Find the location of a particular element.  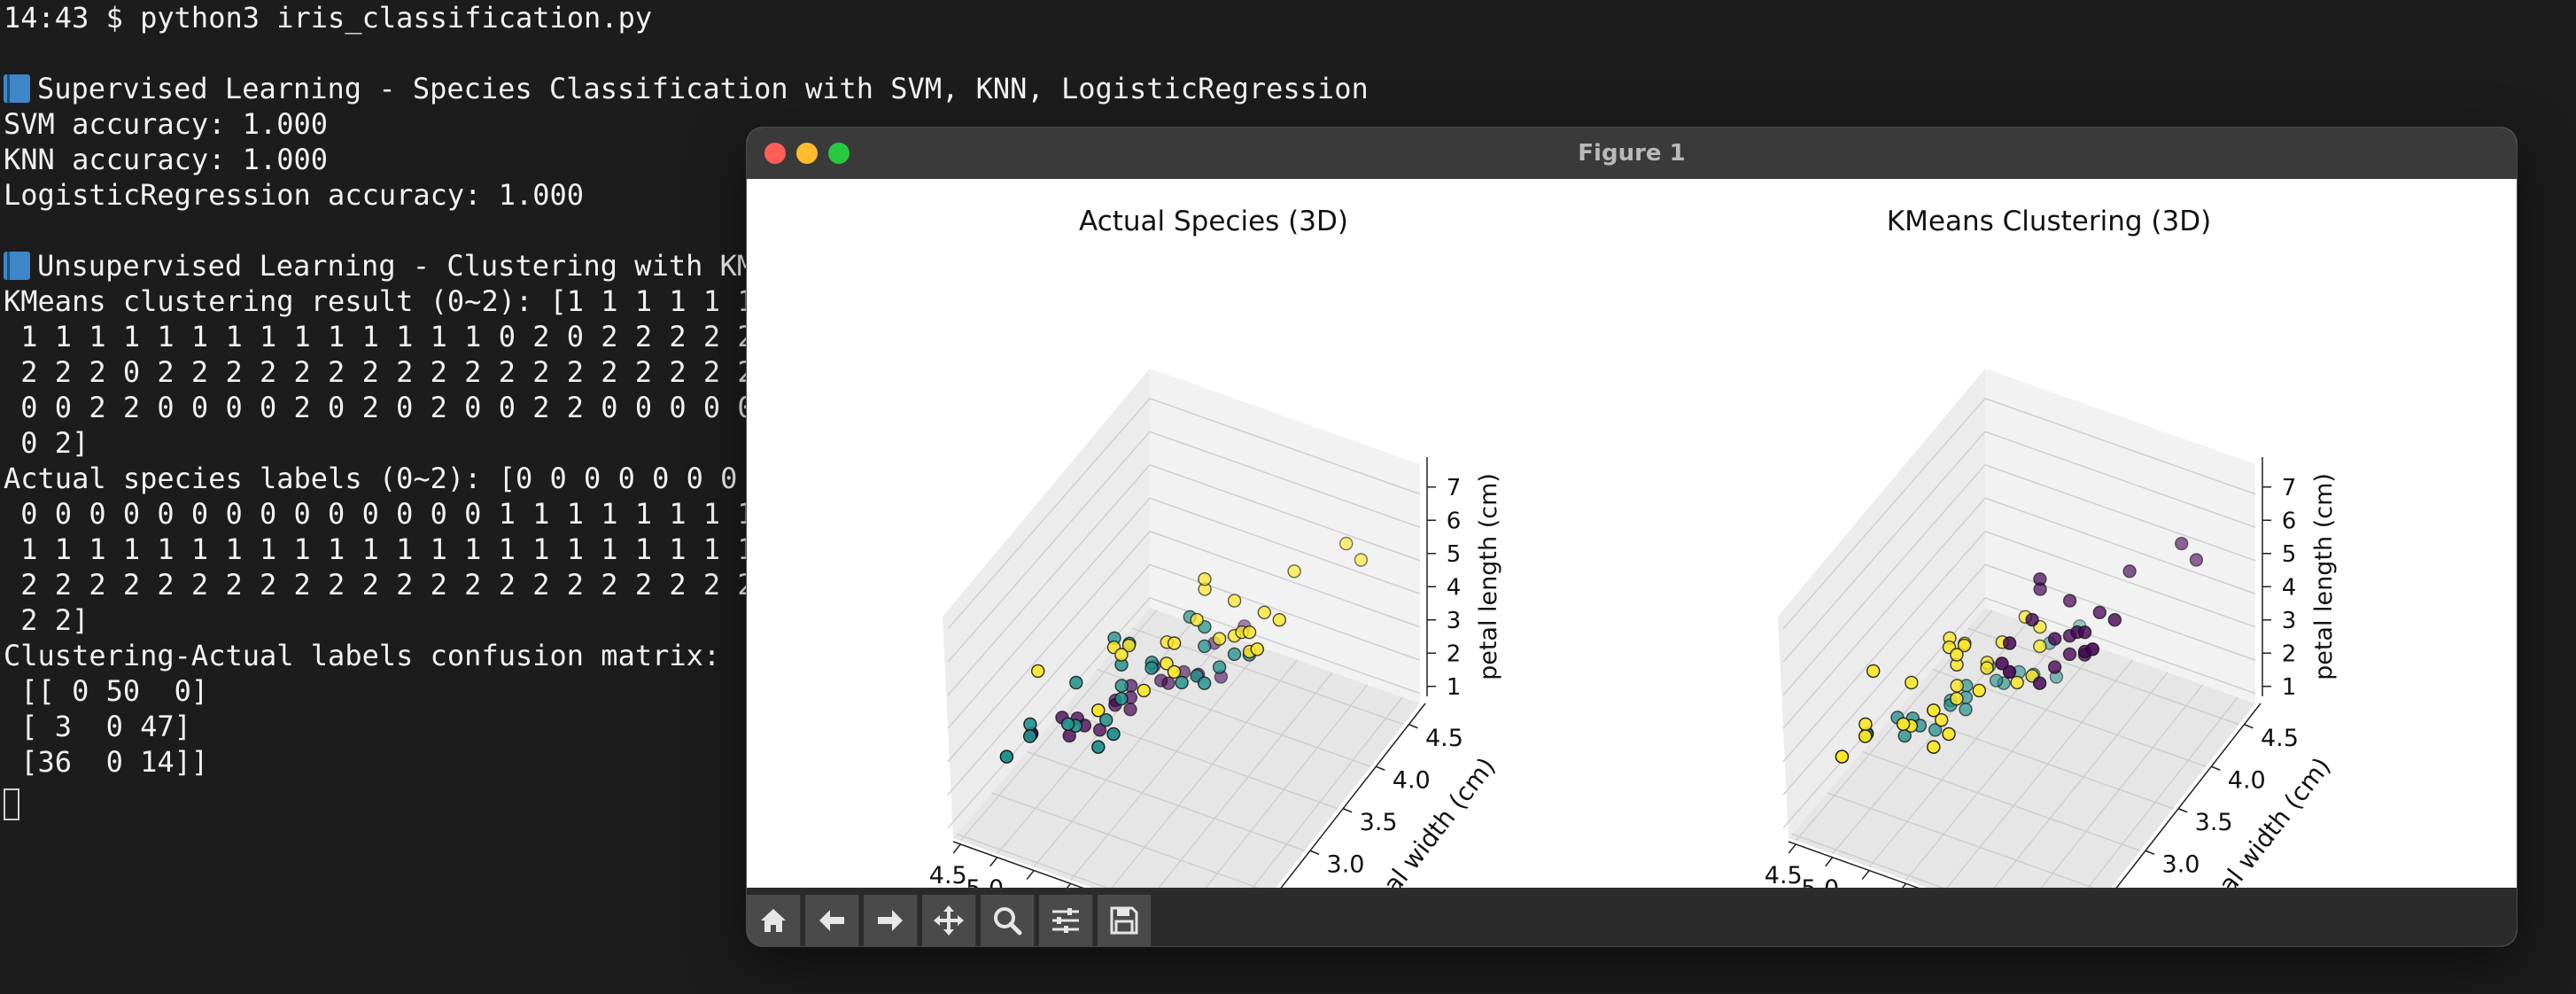

window-titlebar: Figure 1 is located at coordinates (1632, 154).